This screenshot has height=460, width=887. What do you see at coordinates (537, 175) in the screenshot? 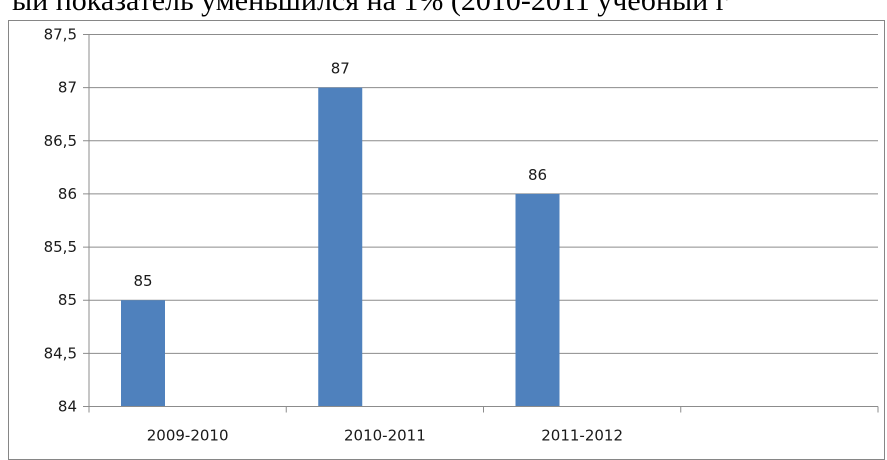
I see `data-label: 86` at bounding box center [537, 175].